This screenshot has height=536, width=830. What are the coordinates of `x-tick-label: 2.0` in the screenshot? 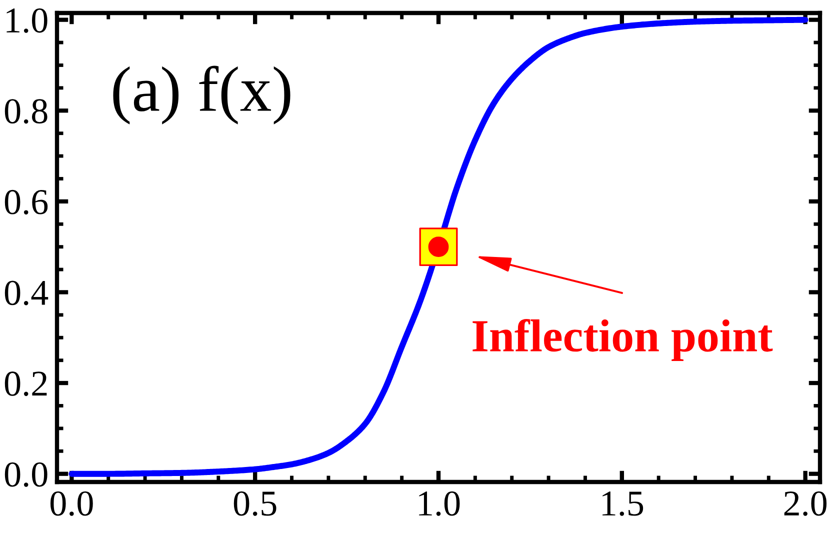 It's located at (805, 503).